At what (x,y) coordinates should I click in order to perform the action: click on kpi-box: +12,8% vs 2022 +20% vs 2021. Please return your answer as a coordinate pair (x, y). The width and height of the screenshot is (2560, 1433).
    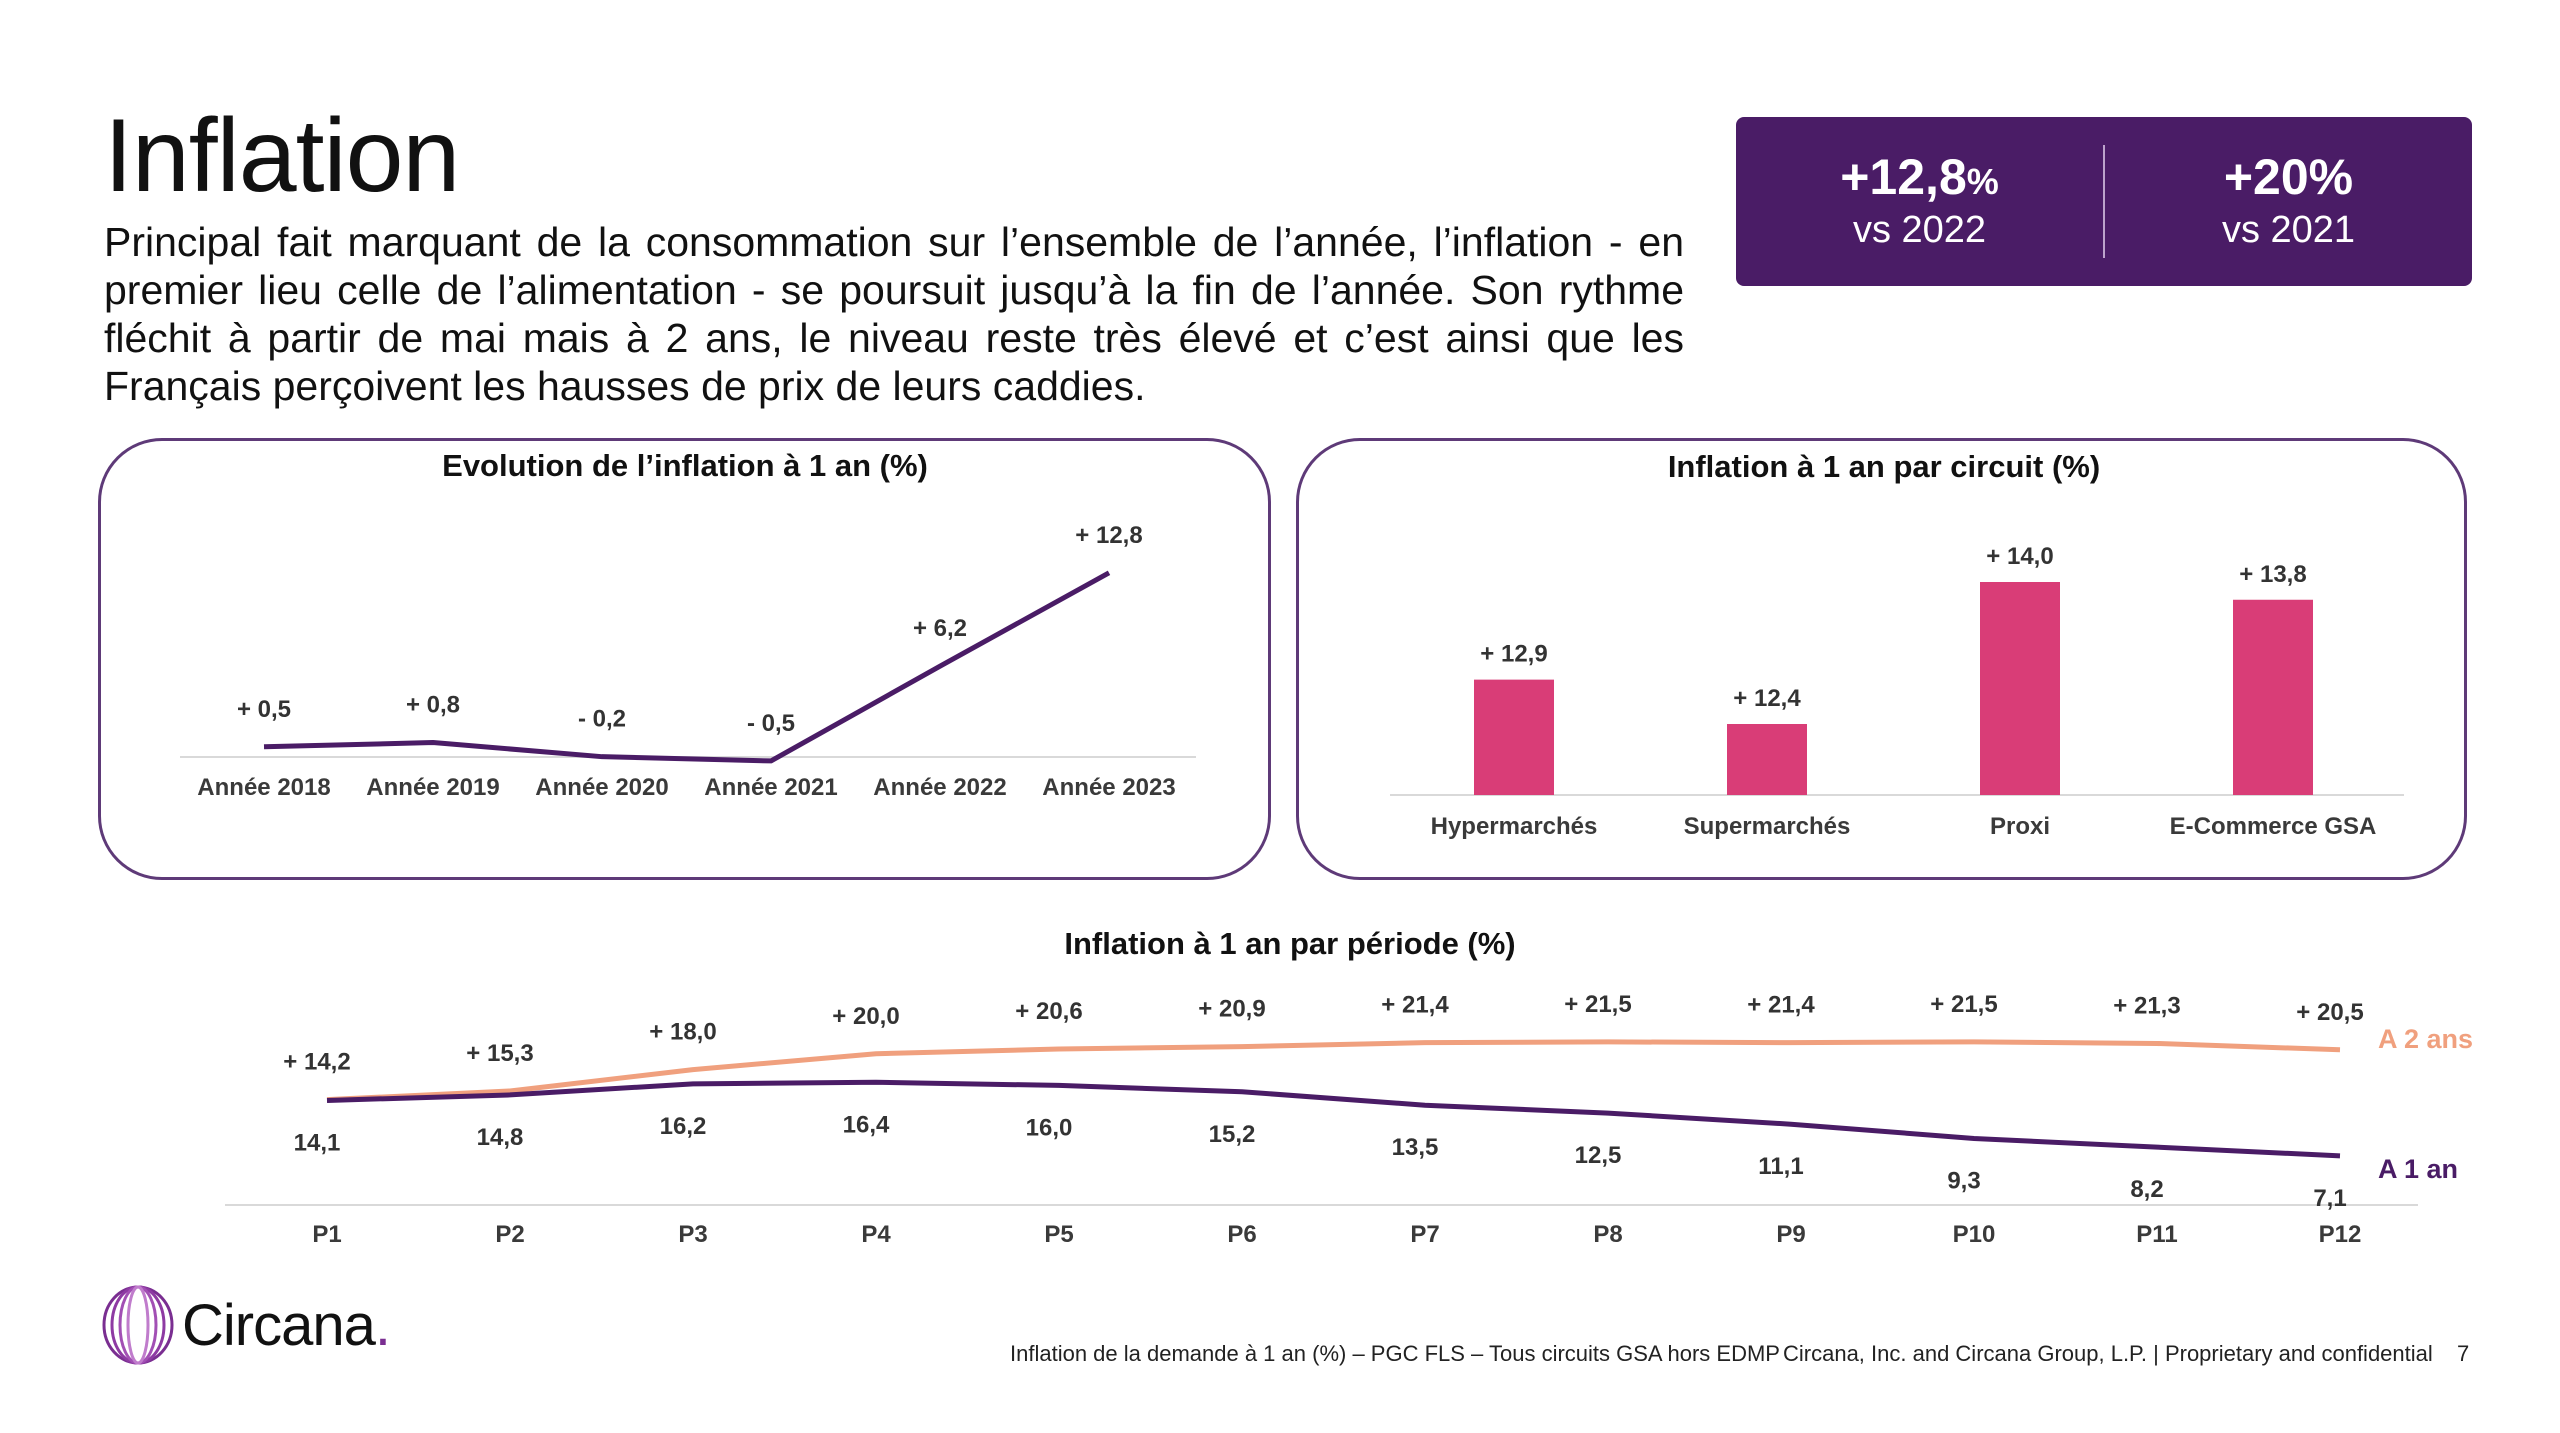
    Looking at the image, I should click on (2104, 201).